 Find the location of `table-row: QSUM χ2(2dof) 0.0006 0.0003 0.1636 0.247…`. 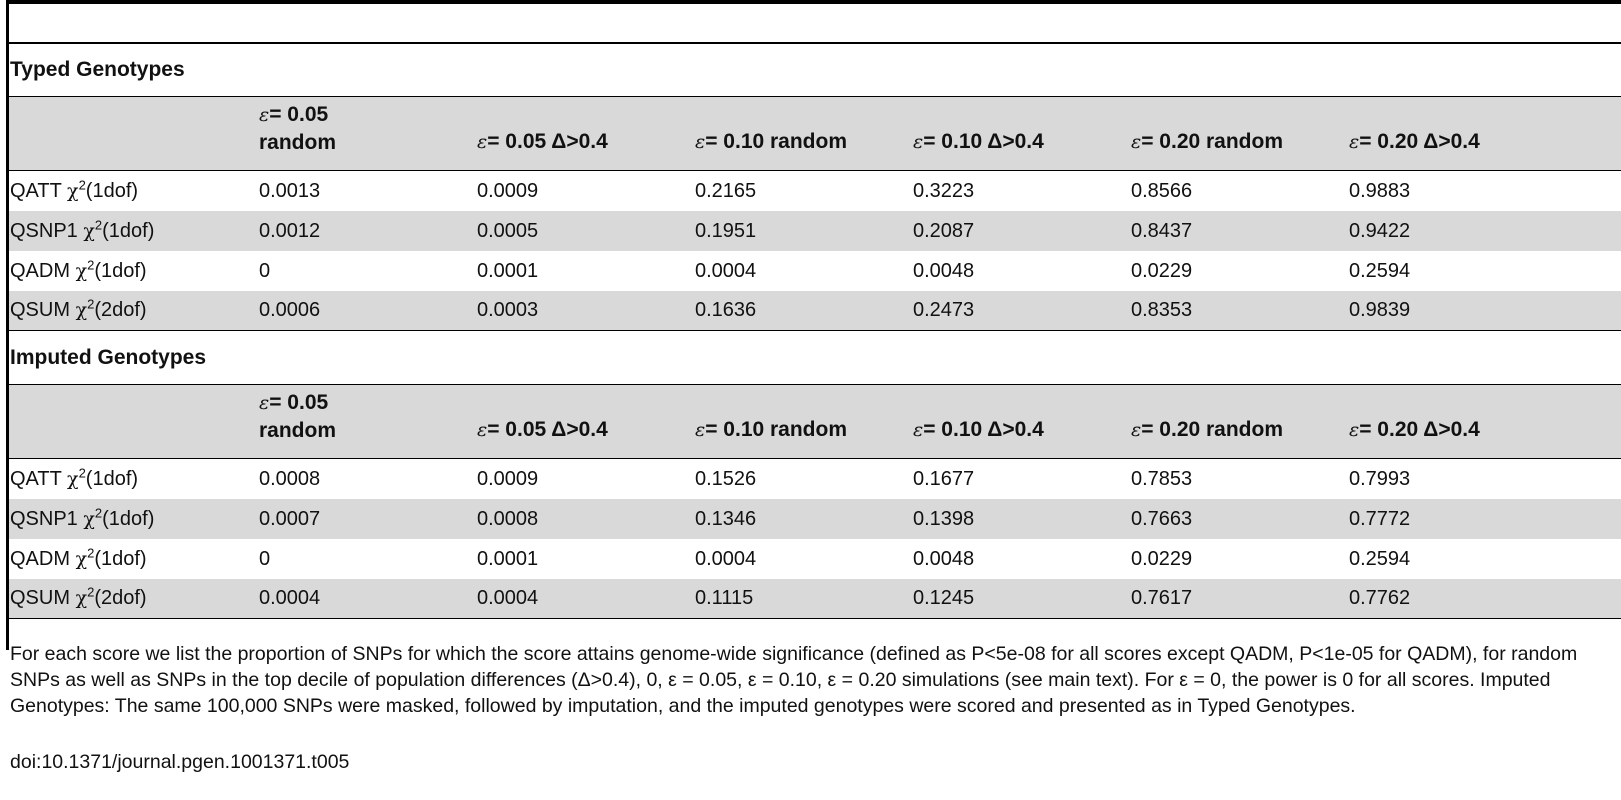

table-row: QSUM χ2(2dof) 0.0006 0.0003 0.1636 0.247… is located at coordinates (815, 310).